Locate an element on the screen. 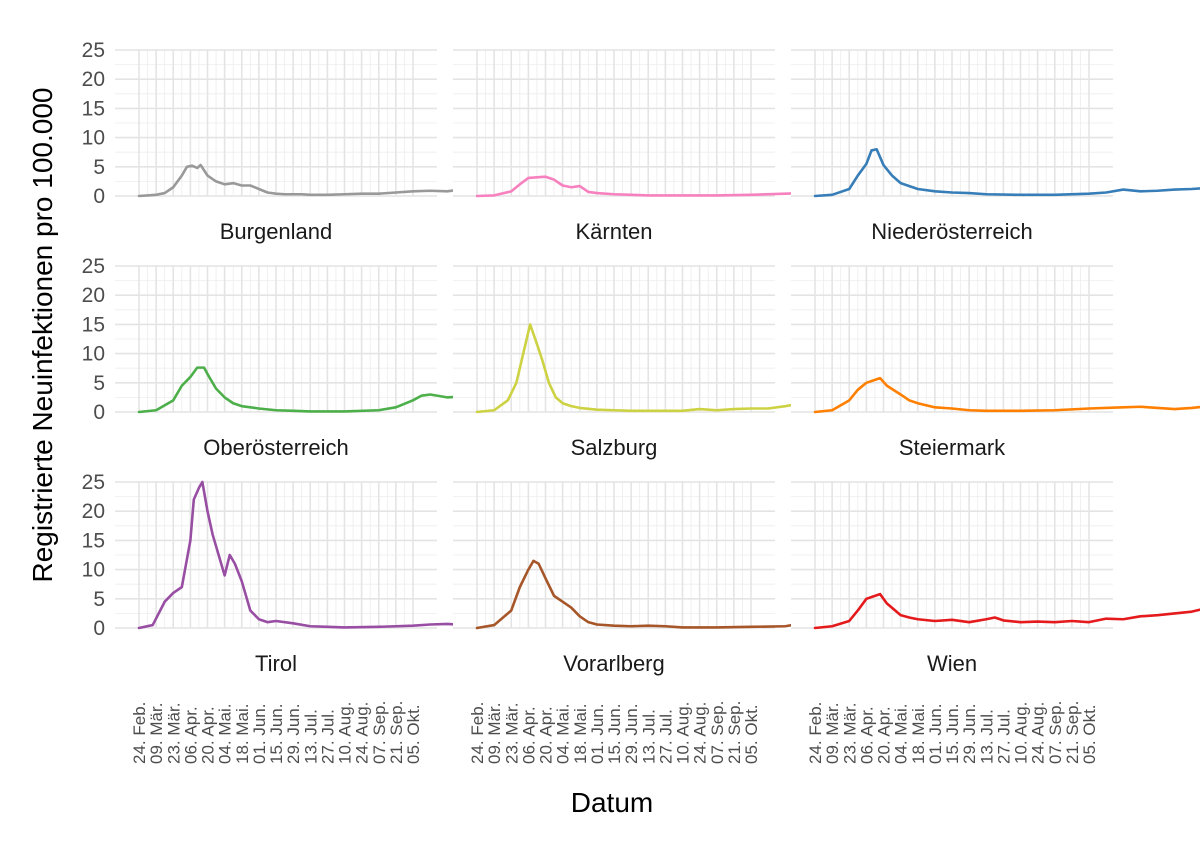 The height and width of the screenshot is (859, 1200). panel-label: Oberösterreich is located at coordinates (276, 447).